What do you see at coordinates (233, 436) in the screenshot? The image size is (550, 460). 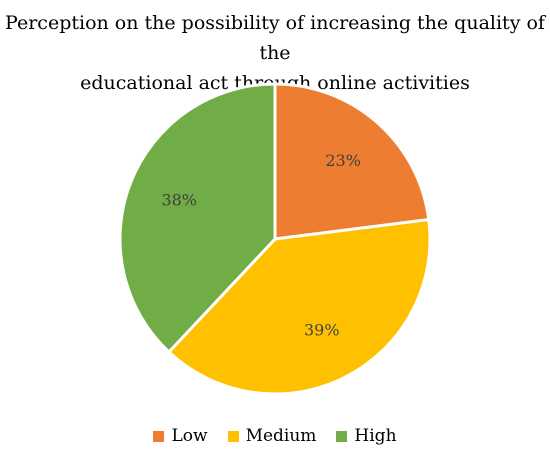 I see `legend-swatch-medium` at bounding box center [233, 436].